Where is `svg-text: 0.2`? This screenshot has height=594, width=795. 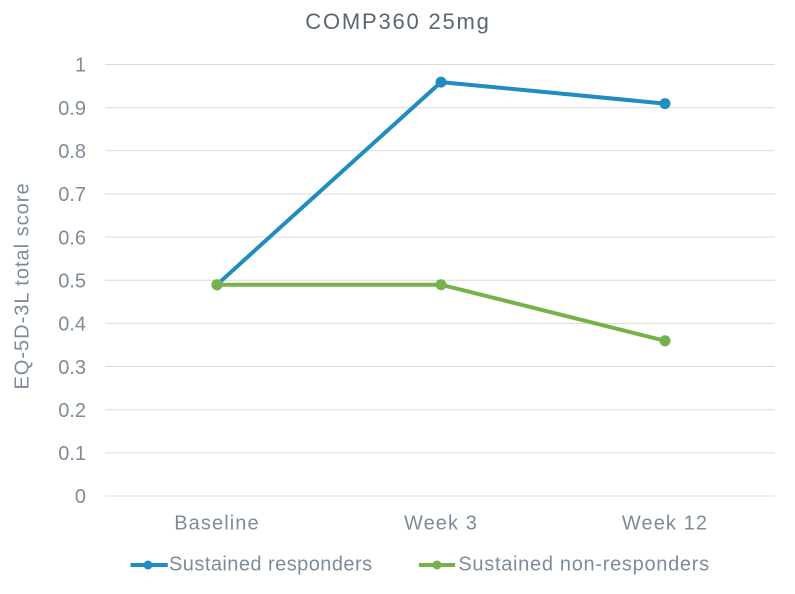 svg-text: 0.2 is located at coordinates (72, 411).